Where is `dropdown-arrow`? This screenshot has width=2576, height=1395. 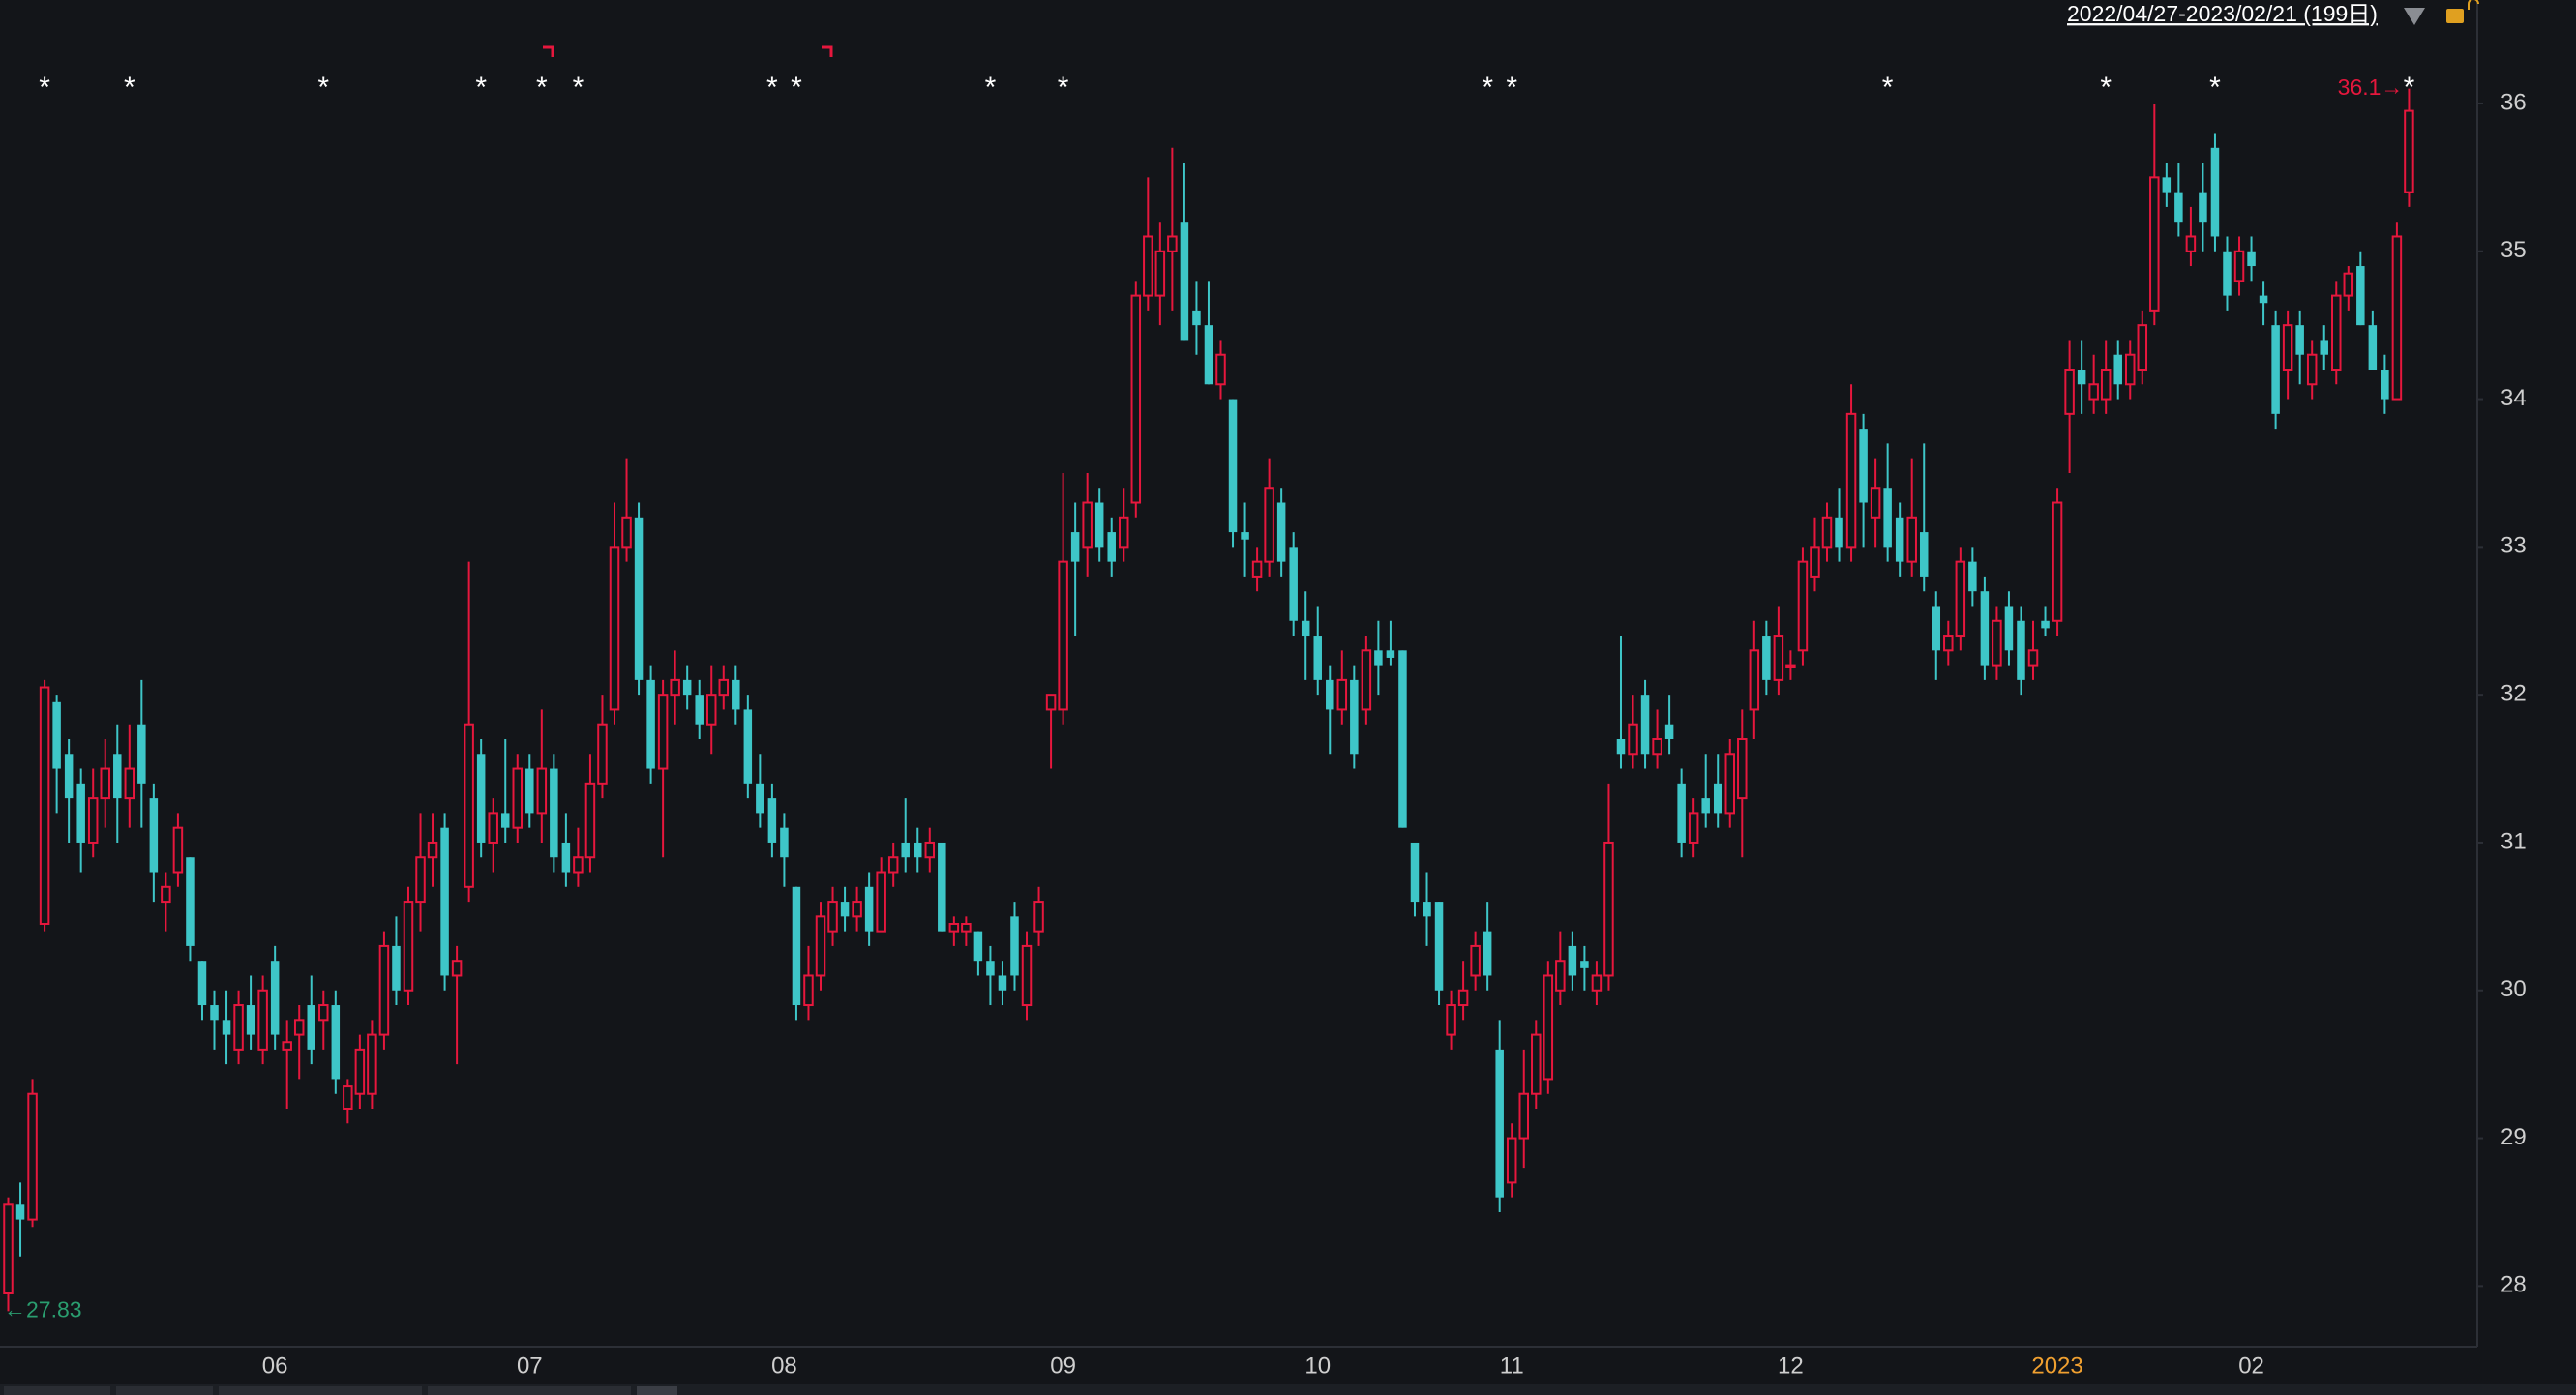
dropdown-arrow is located at coordinates (2414, 17).